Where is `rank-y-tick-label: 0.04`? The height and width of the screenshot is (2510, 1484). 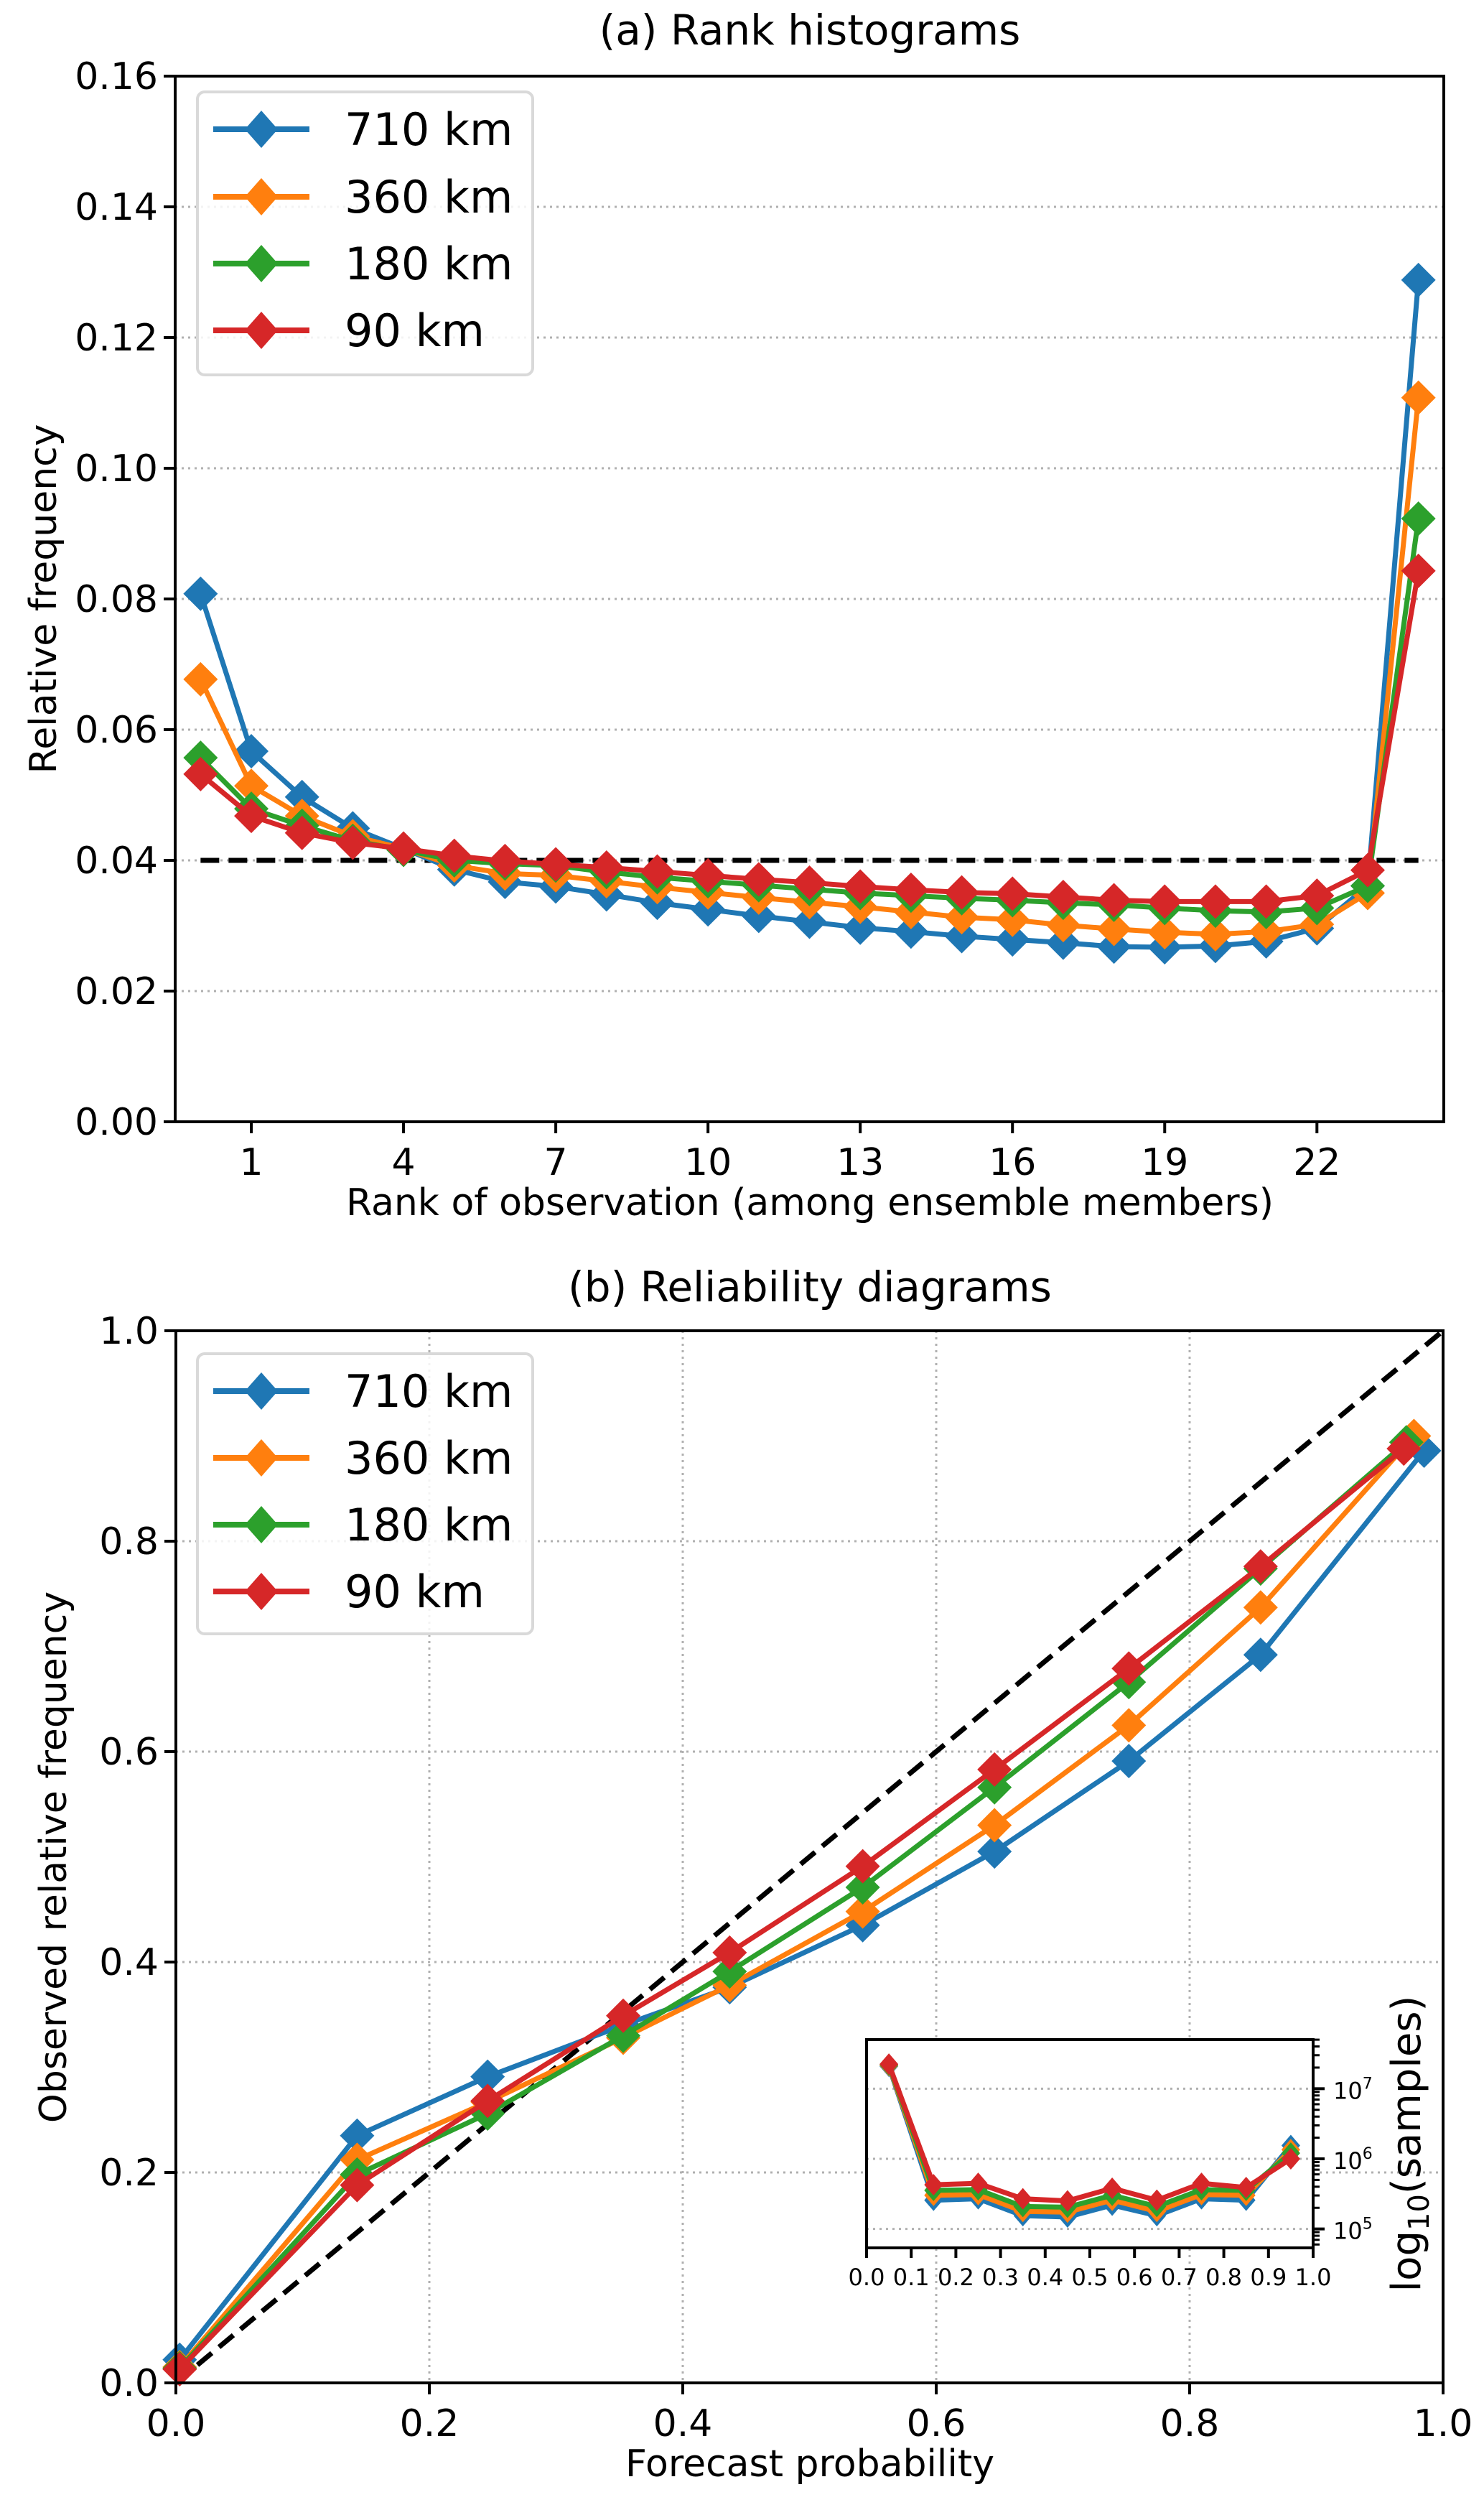 rank-y-tick-label: 0.04 is located at coordinates (116, 862).